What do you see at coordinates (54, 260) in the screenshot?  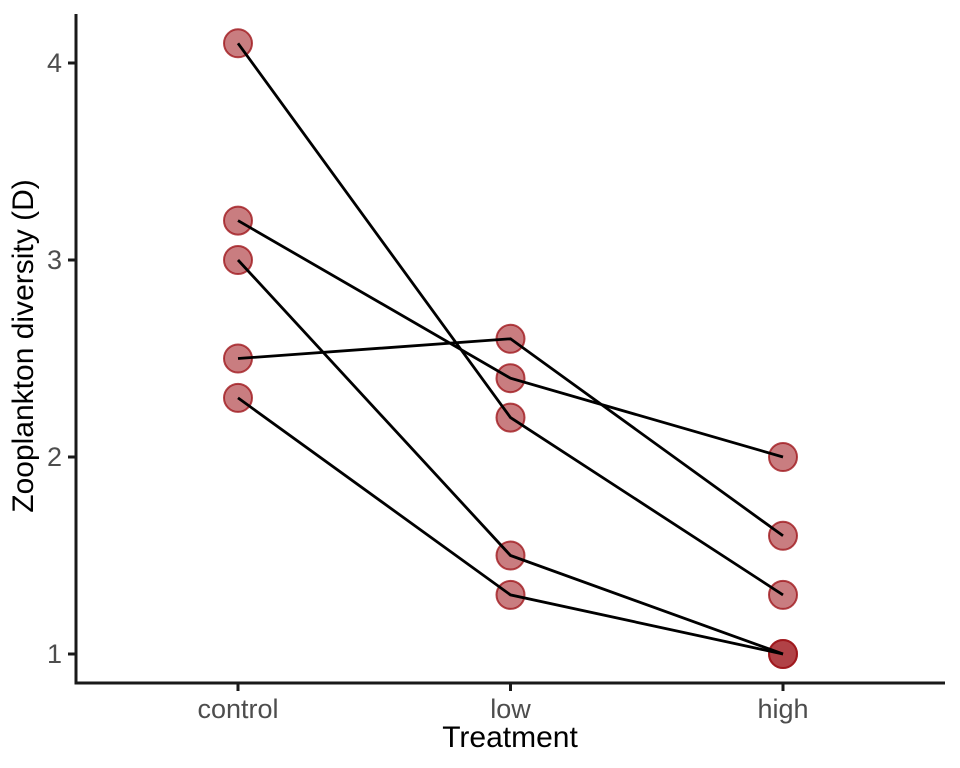 I see `y-tick-label: 3` at bounding box center [54, 260].